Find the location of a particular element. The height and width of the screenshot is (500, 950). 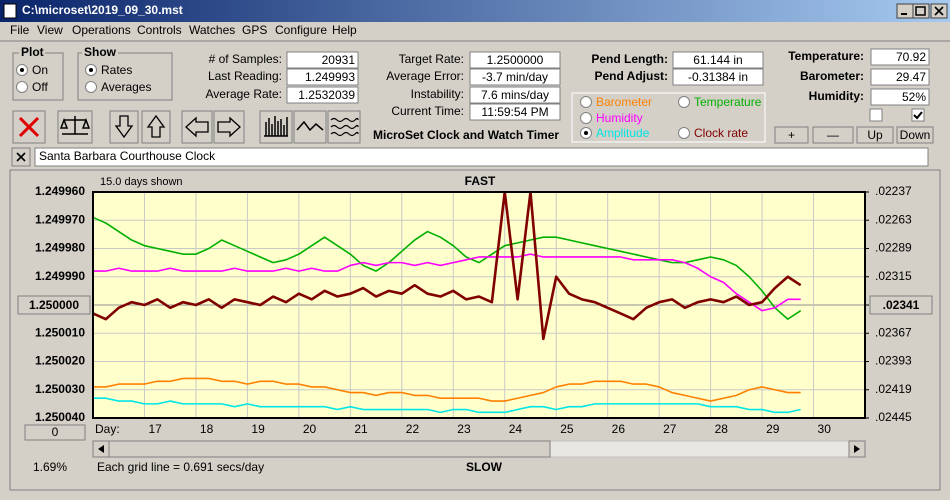

button-label: + is located at coordinates (791, 135).